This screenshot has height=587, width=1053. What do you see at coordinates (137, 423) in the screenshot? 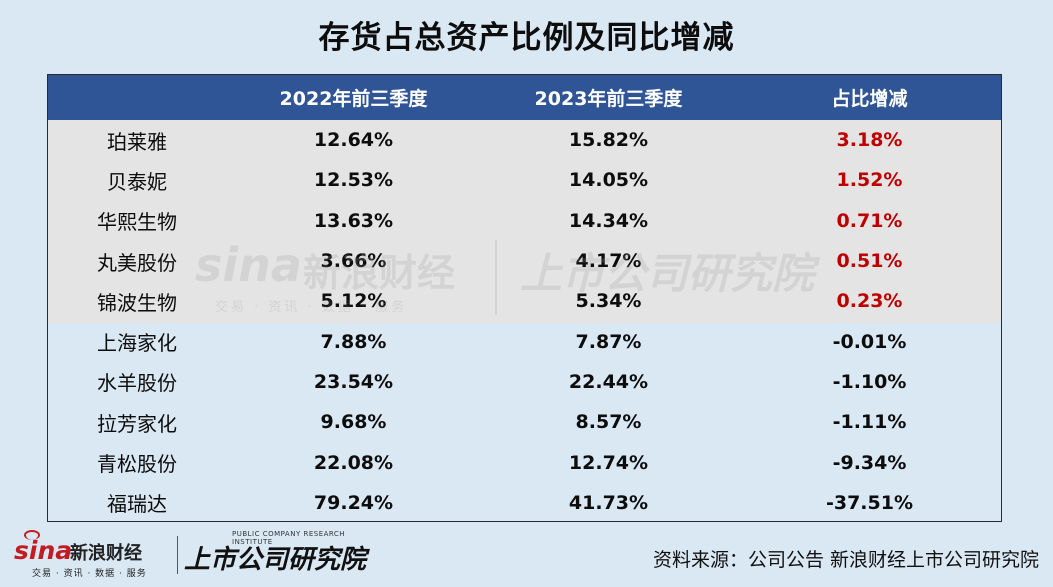
I see `company-cell: 拉芳家化` at bounding box center [137, 423].